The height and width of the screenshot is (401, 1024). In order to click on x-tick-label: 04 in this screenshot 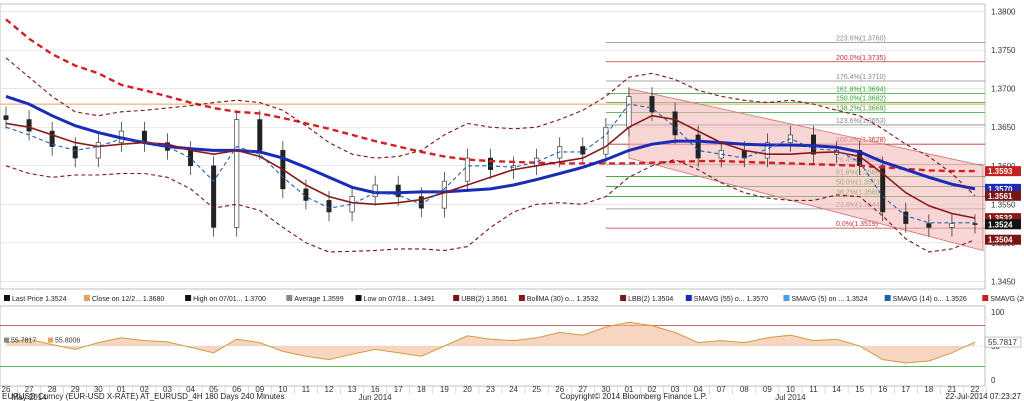, I will do `click(190, 389)`.